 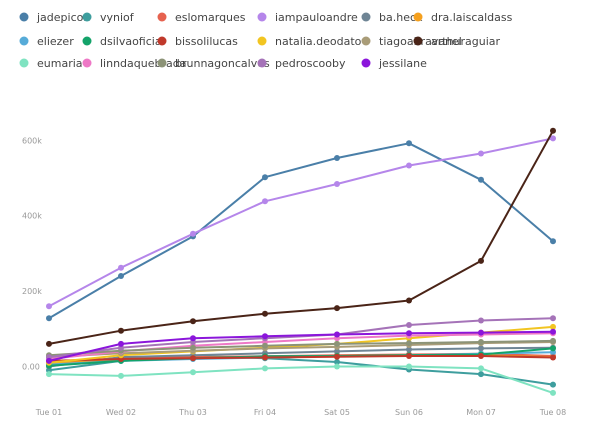 I want to click on legend-item-ba-heck: ba.heck, so click(x=392, y=17).